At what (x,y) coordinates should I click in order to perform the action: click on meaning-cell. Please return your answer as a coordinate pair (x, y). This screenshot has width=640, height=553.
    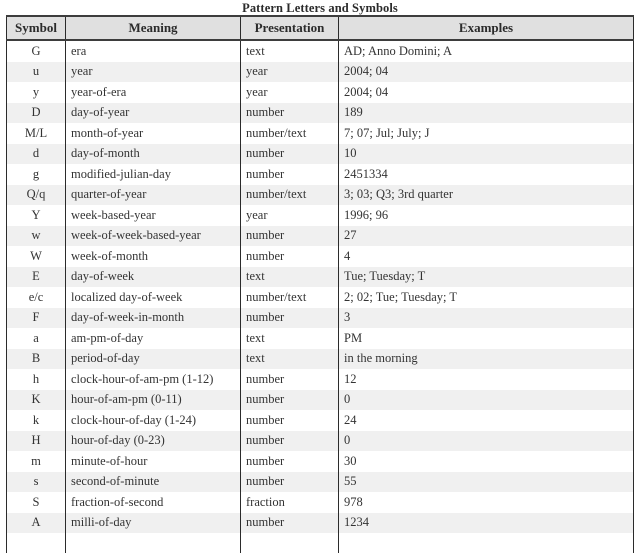
    Looking at the image, I should click on (153, 543).